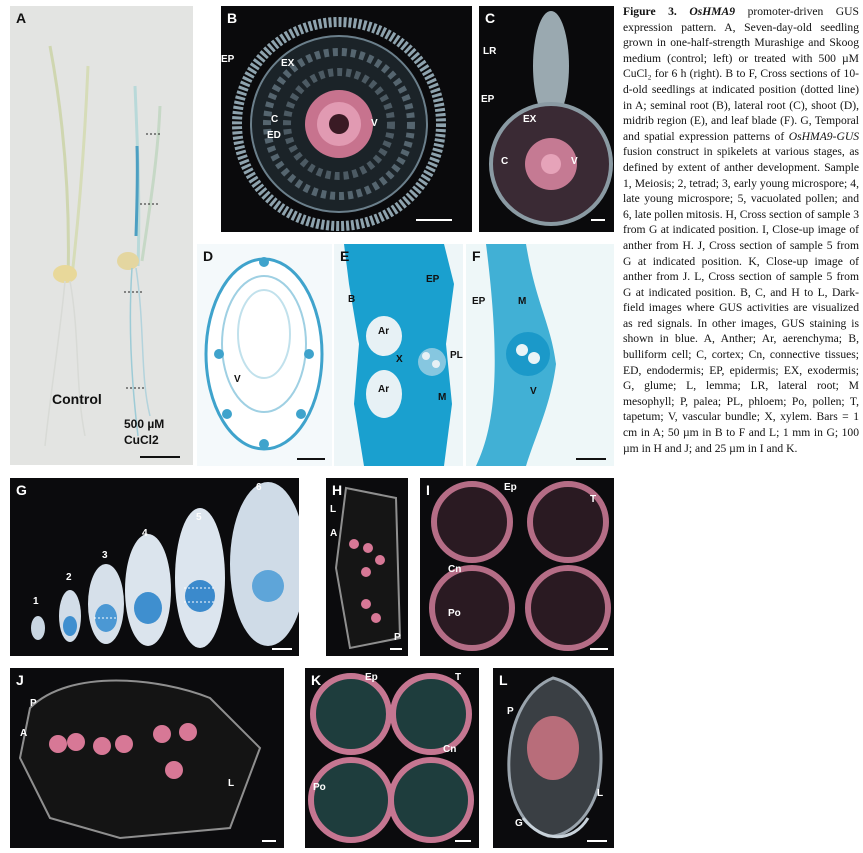  I want to click on panel-d-shoot: D V, so click(264, 355).